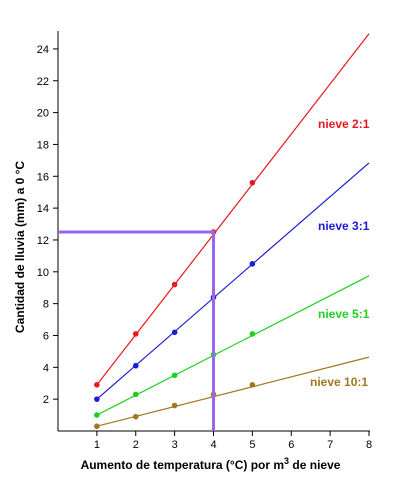 This screenshot has width=400, height=500. I want to click on y-tick-label: 12, so click(43, 241).